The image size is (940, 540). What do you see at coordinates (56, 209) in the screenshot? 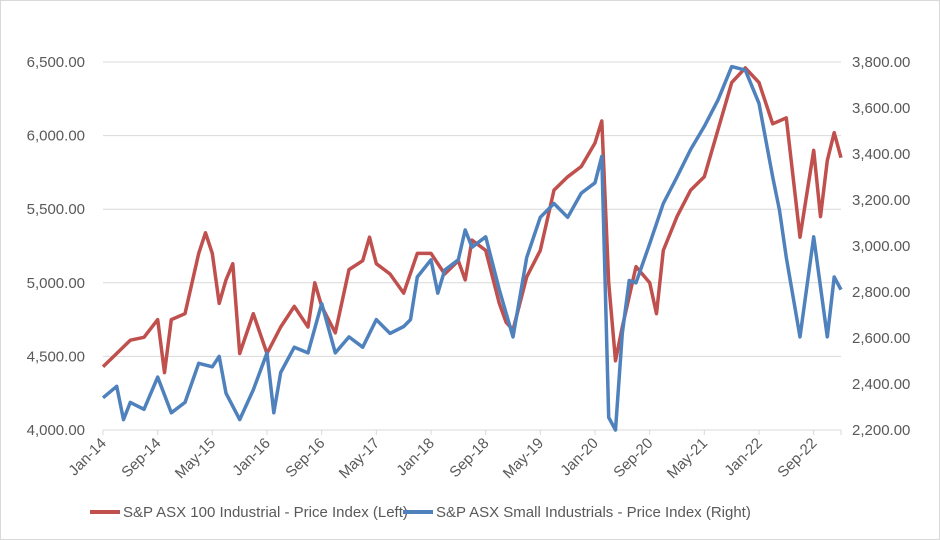
I see `left-tick-label: 5,500.00` at bounding box center [56, 209].